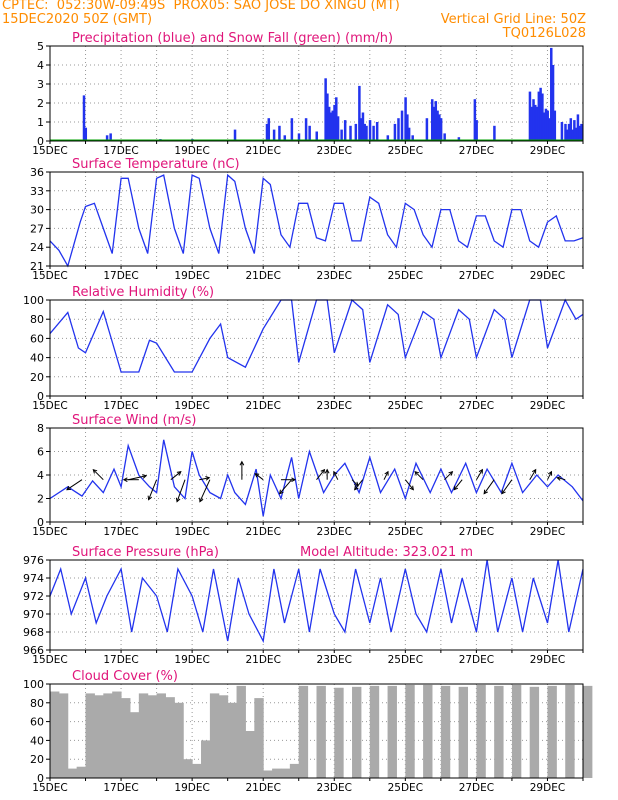  What do you see at coordinates (37, 740) in the screenshot?
I see `y-tick-label: 40` at bounding box center [37, 740].